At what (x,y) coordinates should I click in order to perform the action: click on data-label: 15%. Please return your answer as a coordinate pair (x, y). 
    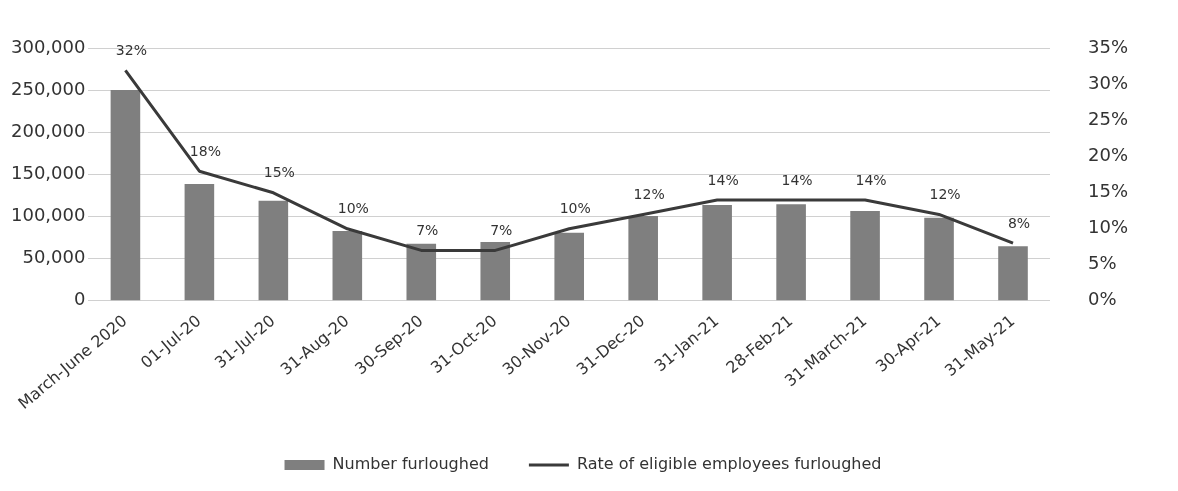
    Looking at the image, I should click on (279, 172).